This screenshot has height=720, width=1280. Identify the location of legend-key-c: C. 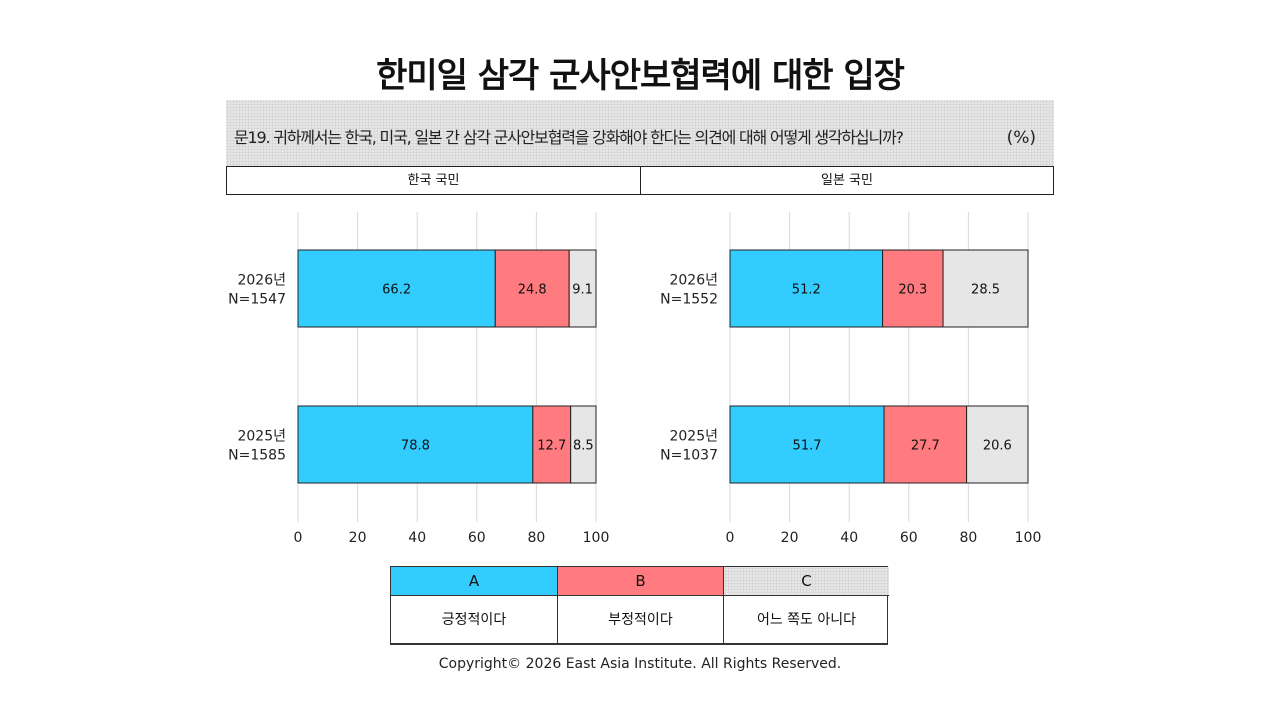
(806, 581).